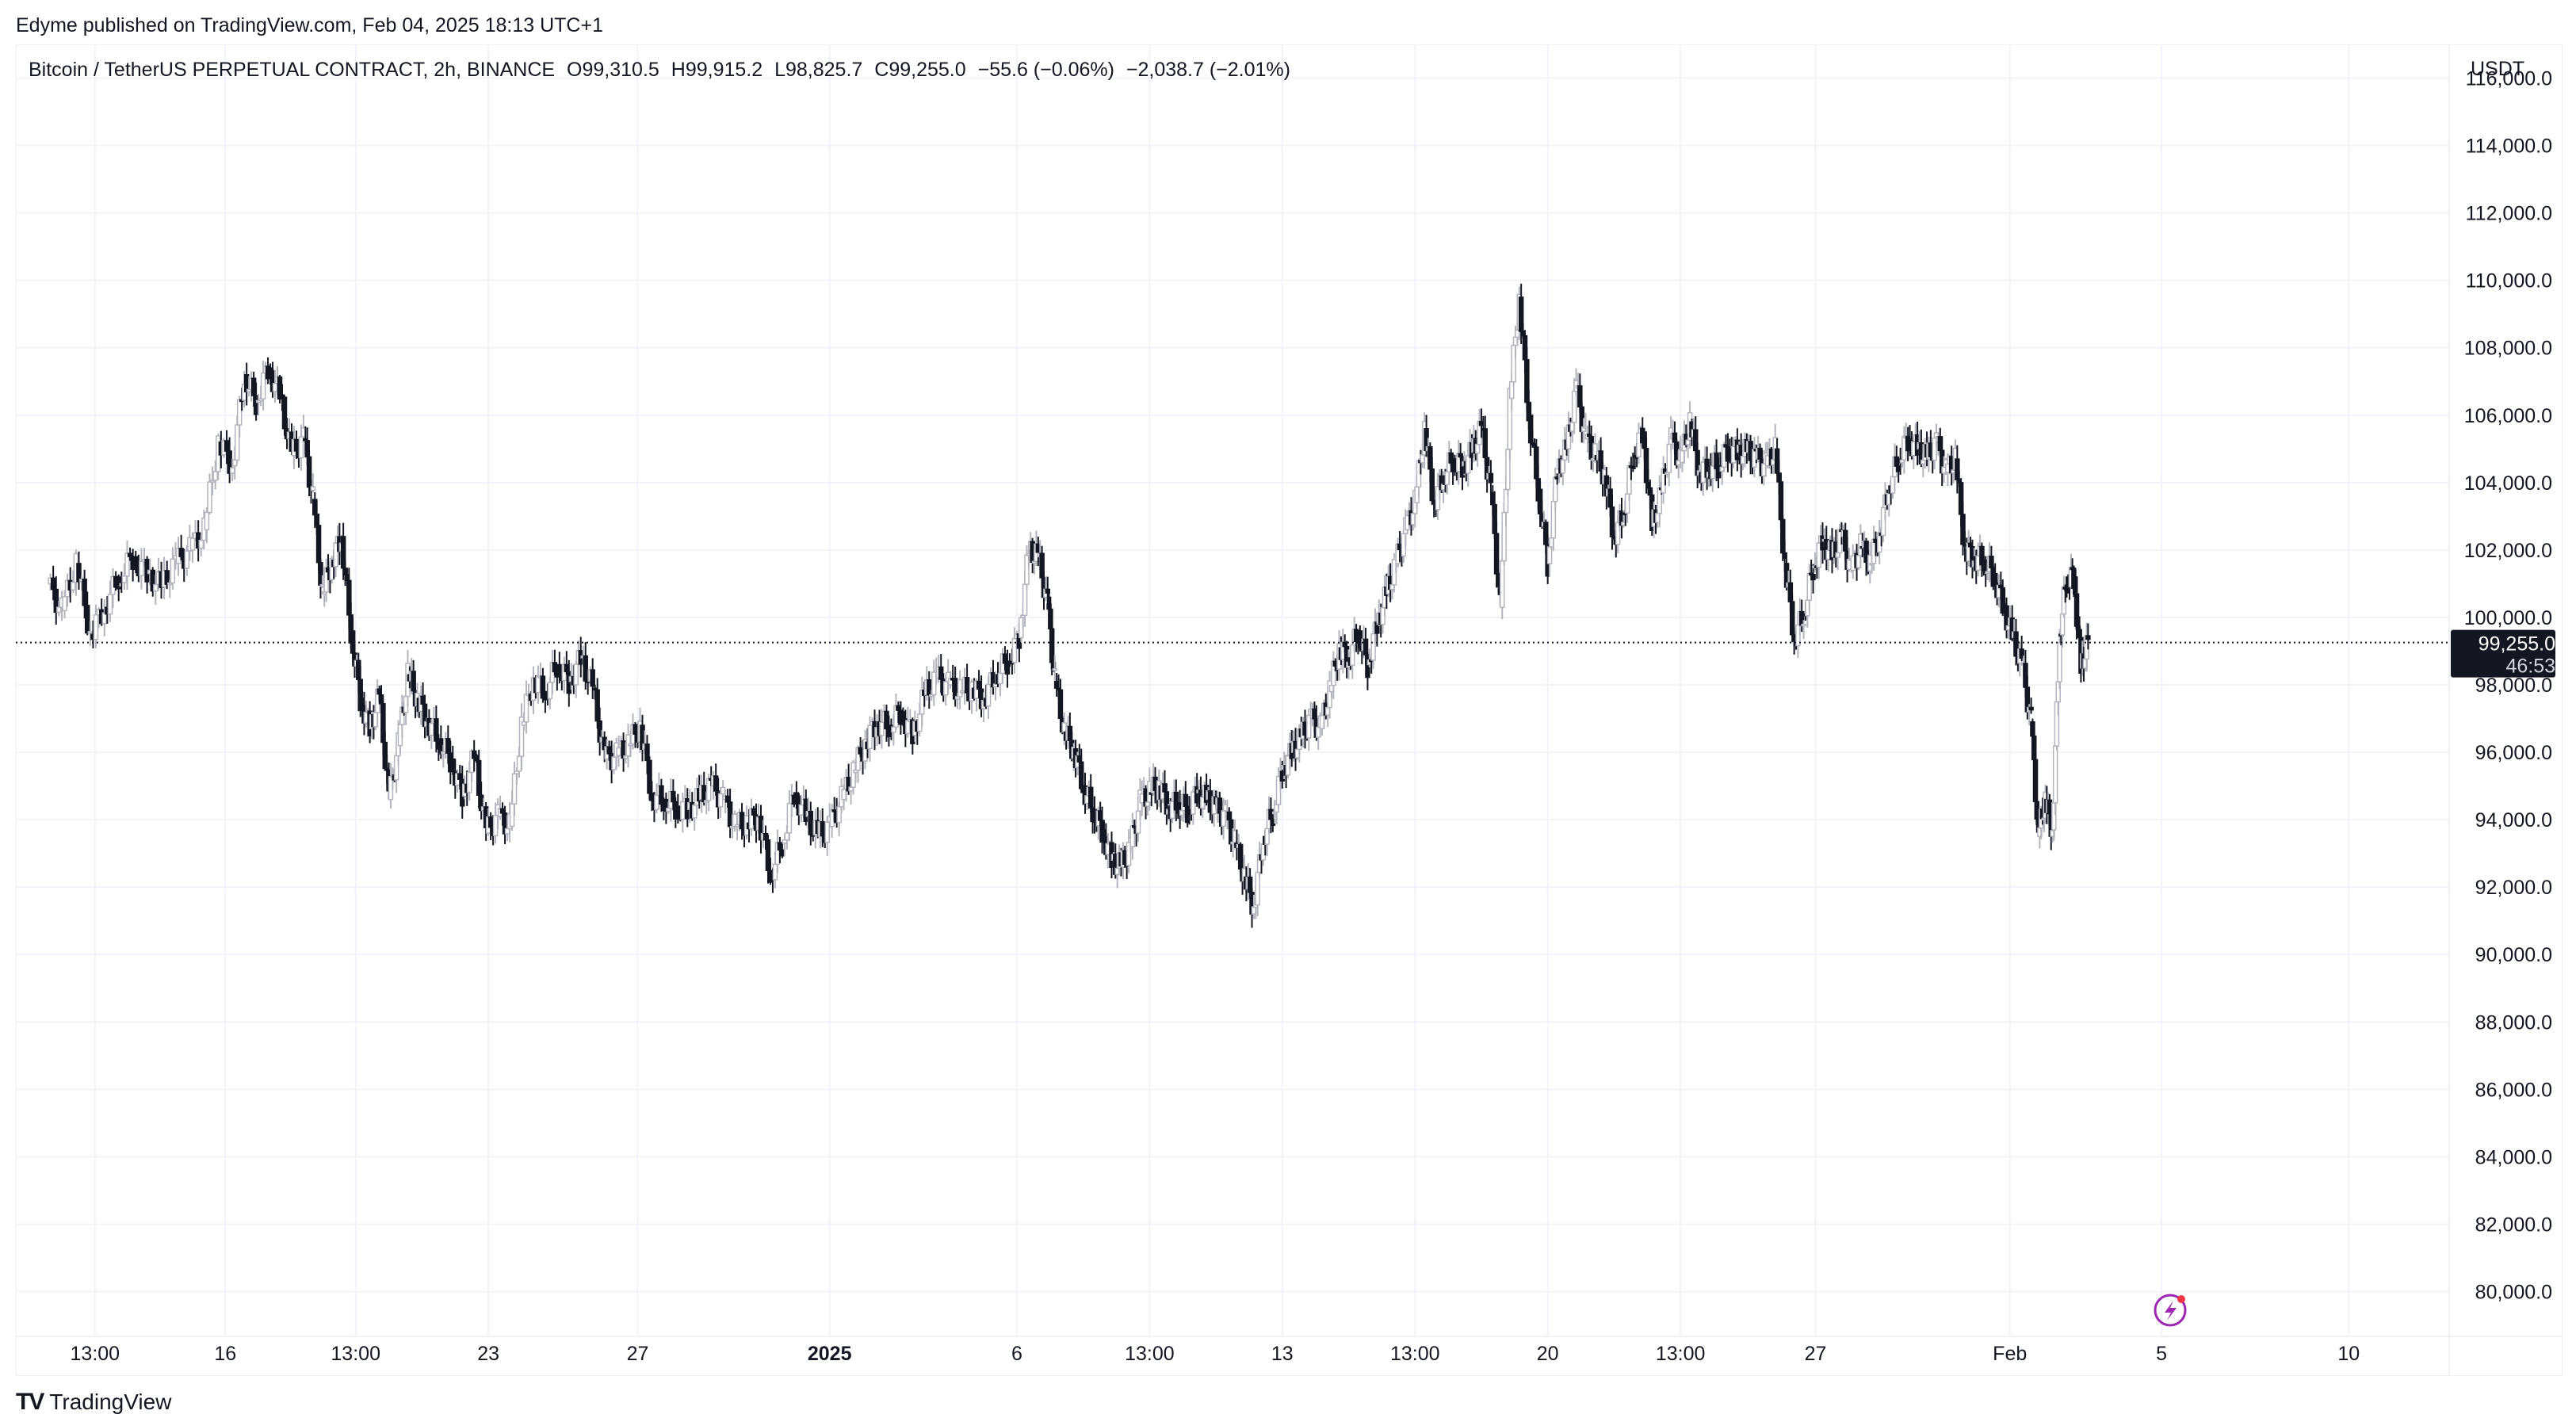 The height and width of the screenshot is (1422, 2576). What do you see at coordinates (2513, 686) in the screenshot?
I see `y-tick-label: 98,000.0` at bounding box center [2513, 686].